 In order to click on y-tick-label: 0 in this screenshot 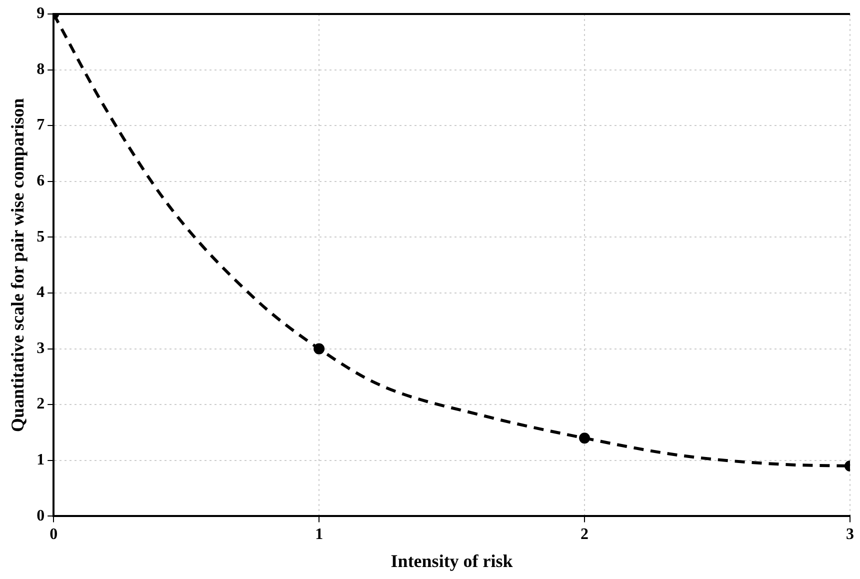, I will do `click(40, 515)`.